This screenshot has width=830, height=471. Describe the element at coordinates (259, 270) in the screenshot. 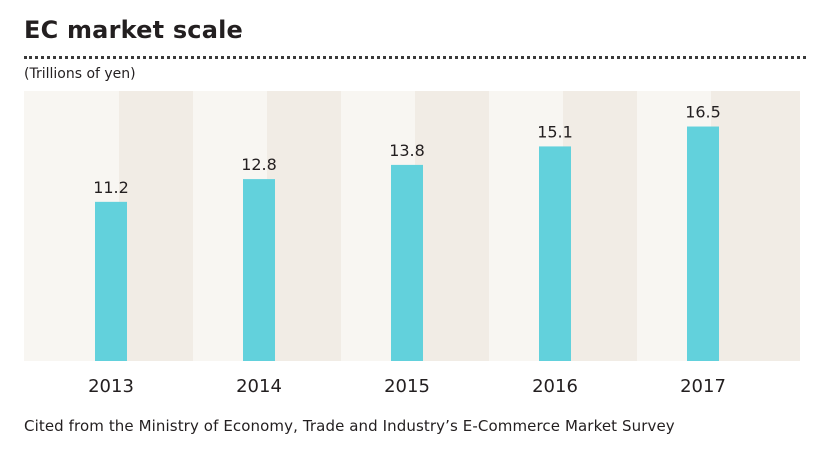

I see `bar-2014` at that location.